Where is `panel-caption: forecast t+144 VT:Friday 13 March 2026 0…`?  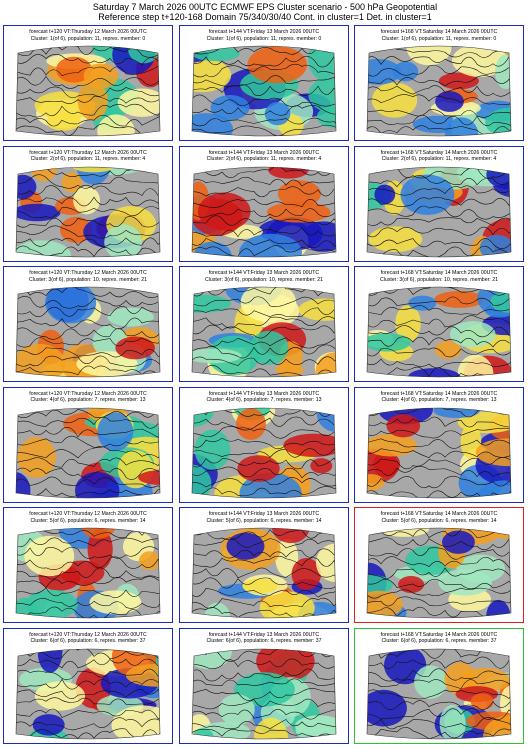 panel-caption: forecast t+144 VT:Friday 13 March 2026 0… is located at coordinates (264, 156).